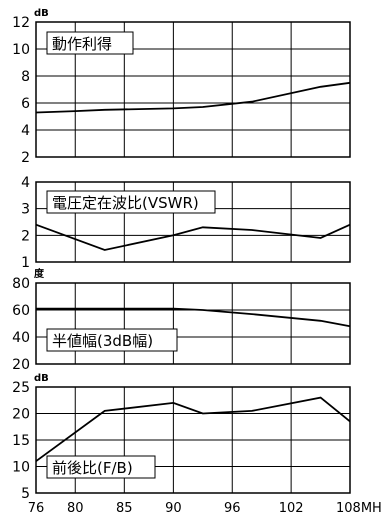  Describe the element at coordinates (75, 508) in the screenshot. I see `x-tick-label: 80` at that location.